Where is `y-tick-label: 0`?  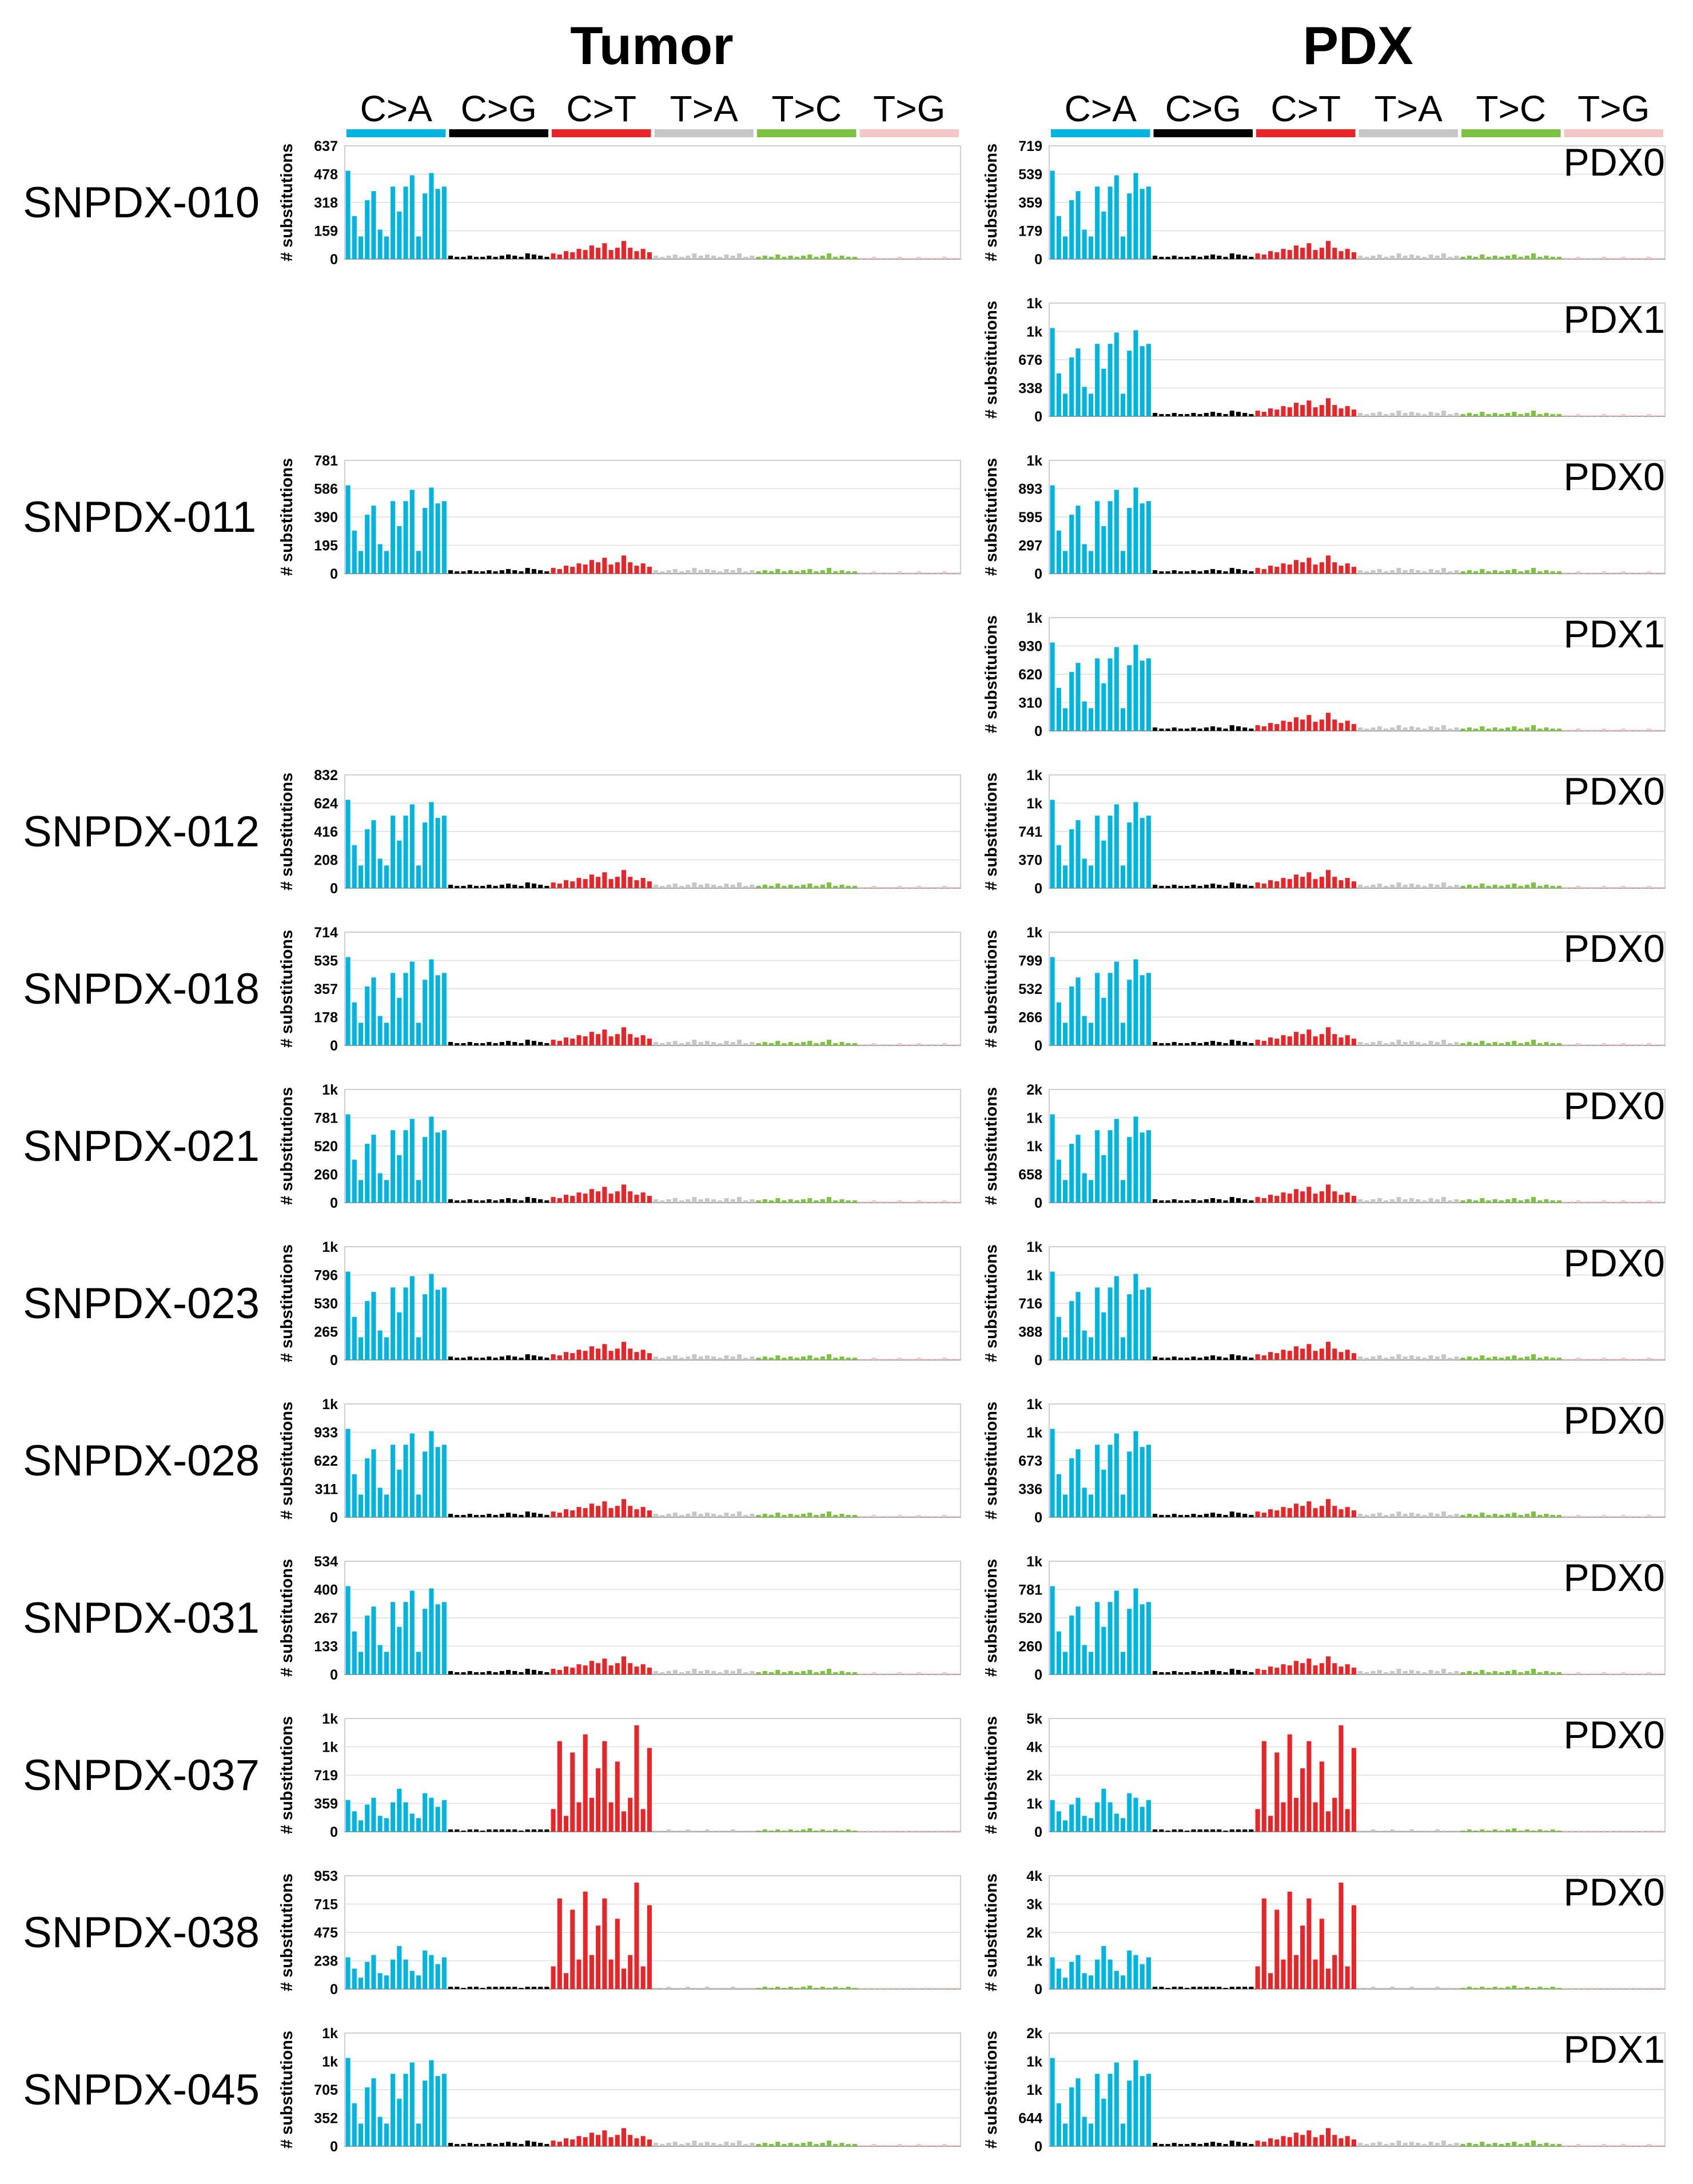
y-tick-label: 0 is located at coordinates (334, 1518).